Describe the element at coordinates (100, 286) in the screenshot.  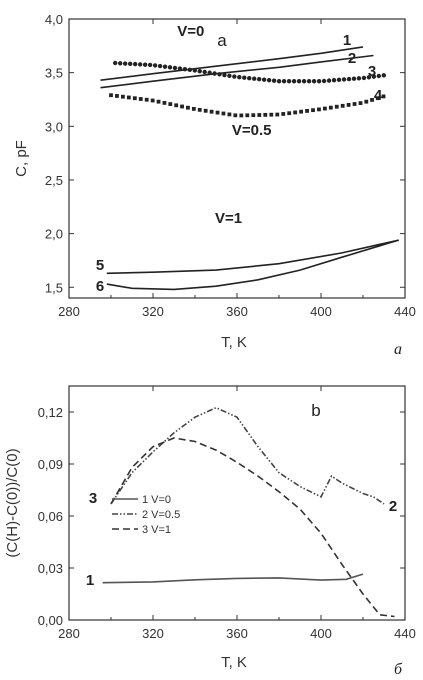
I see `series-6-label: 6` at that location.